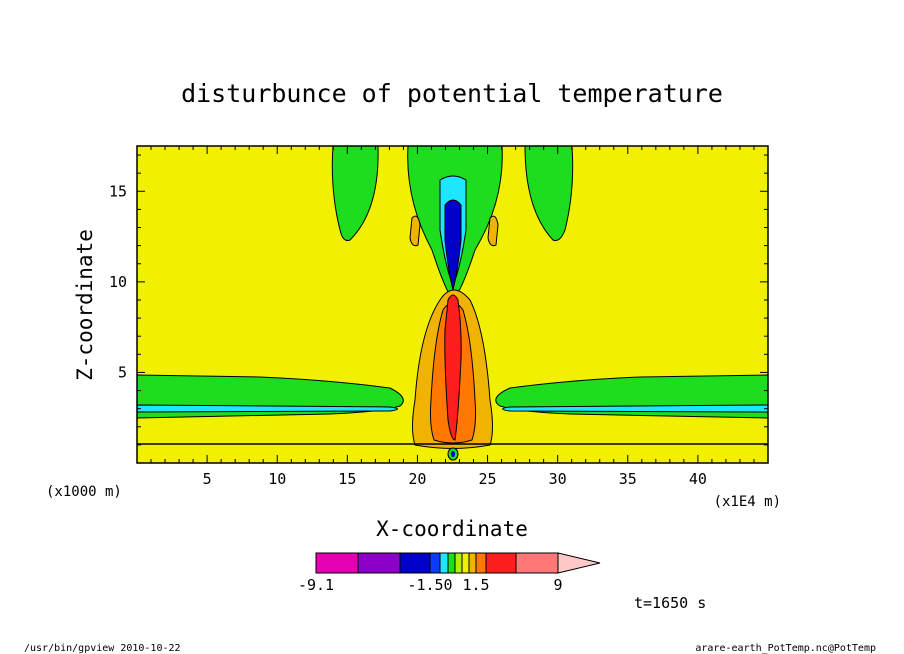 This screenshot has height=654, width=904. What do you see at coordinates (118, 282) in the screenshot?
I see `y-tick-label: 10` at bounding box center [118, 282].